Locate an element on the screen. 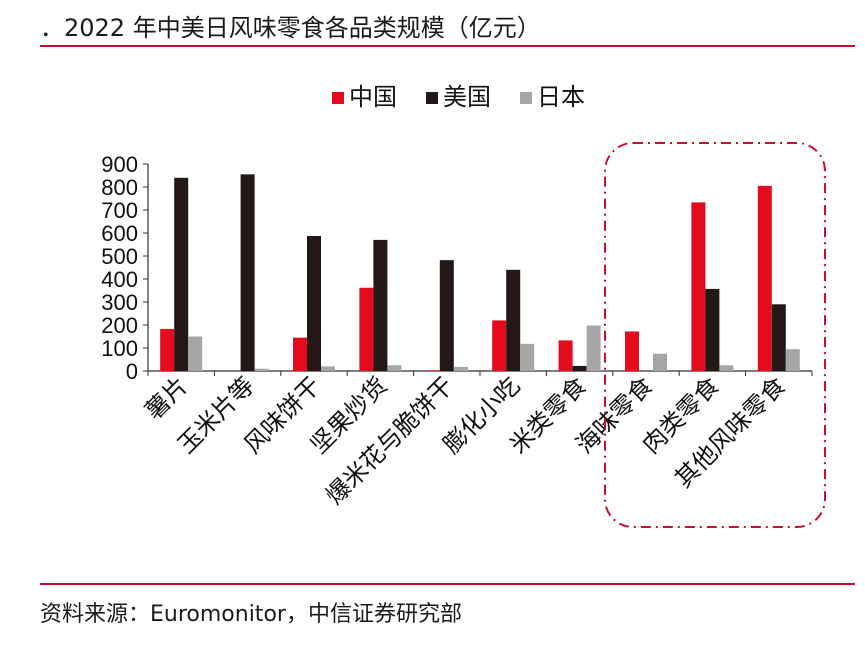  y-tick-label: 900 is located at coordinates (119, 164).